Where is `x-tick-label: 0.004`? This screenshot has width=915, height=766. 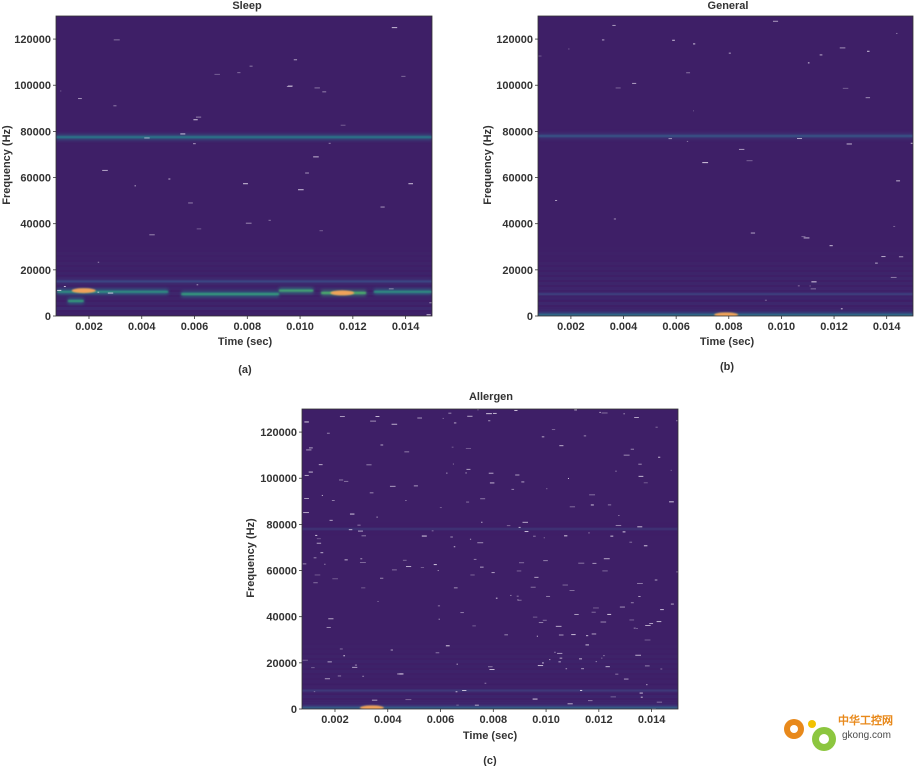
x-tick-label: 0.004 is located at coordinates (624, 327).